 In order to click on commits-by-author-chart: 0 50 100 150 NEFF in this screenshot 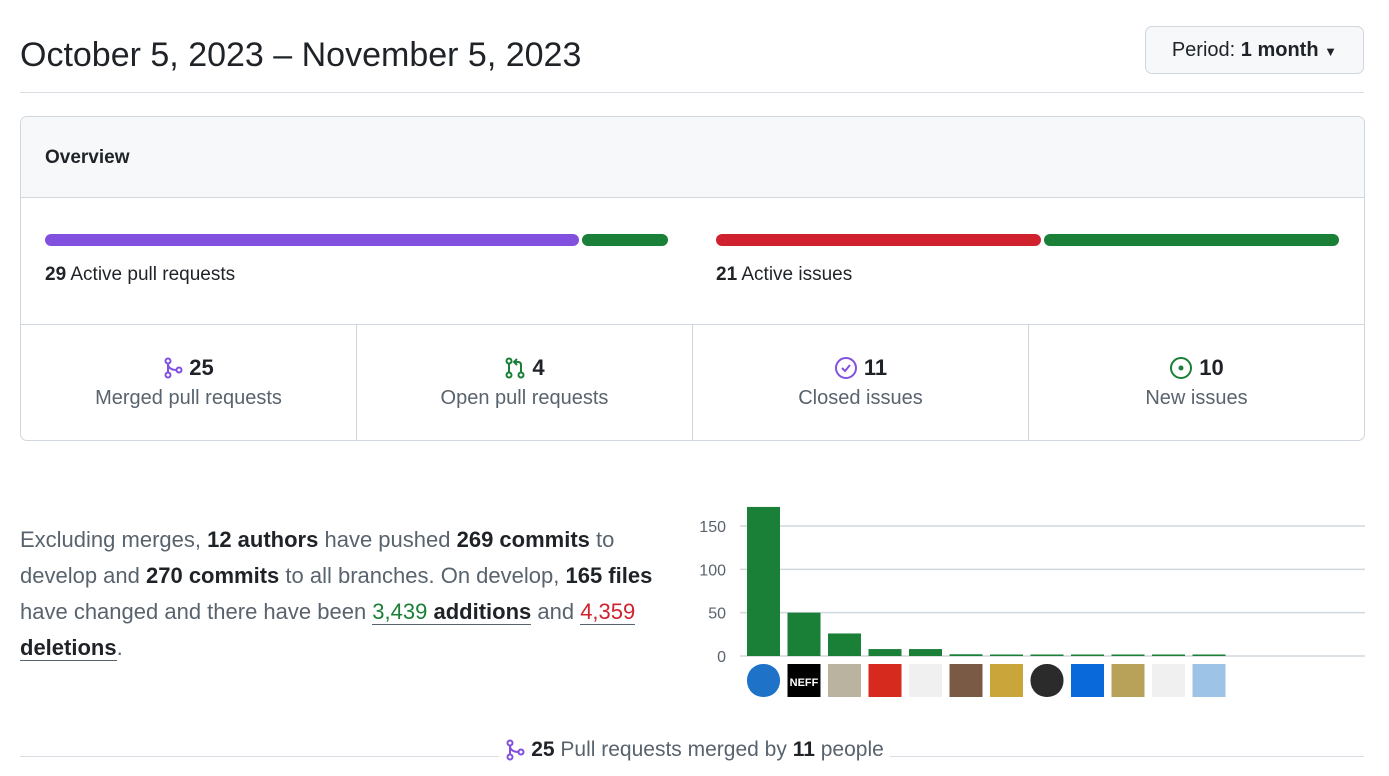, I will do `click(1032, 601)`.